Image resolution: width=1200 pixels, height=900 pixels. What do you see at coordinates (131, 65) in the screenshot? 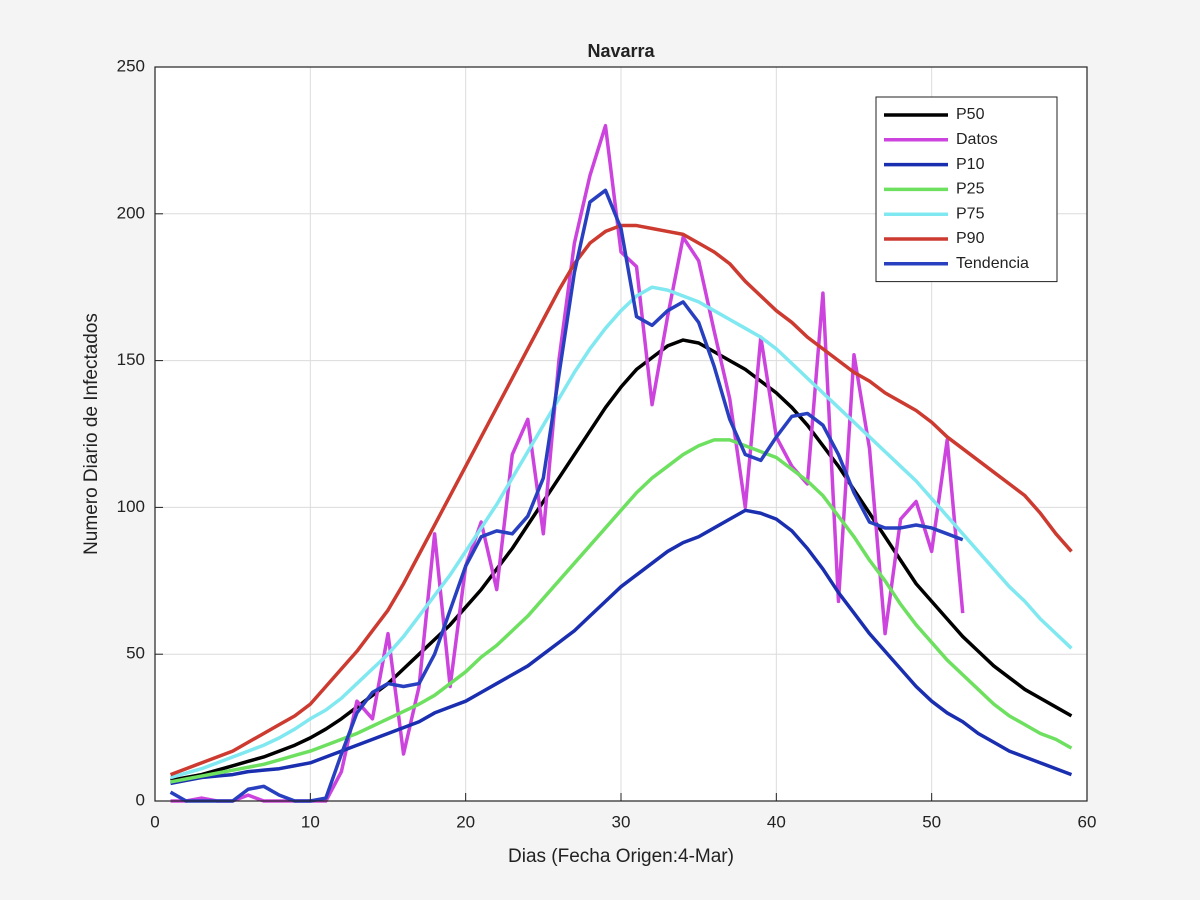
I see `y-tick-label: 250` at bounding box center [131, 65].